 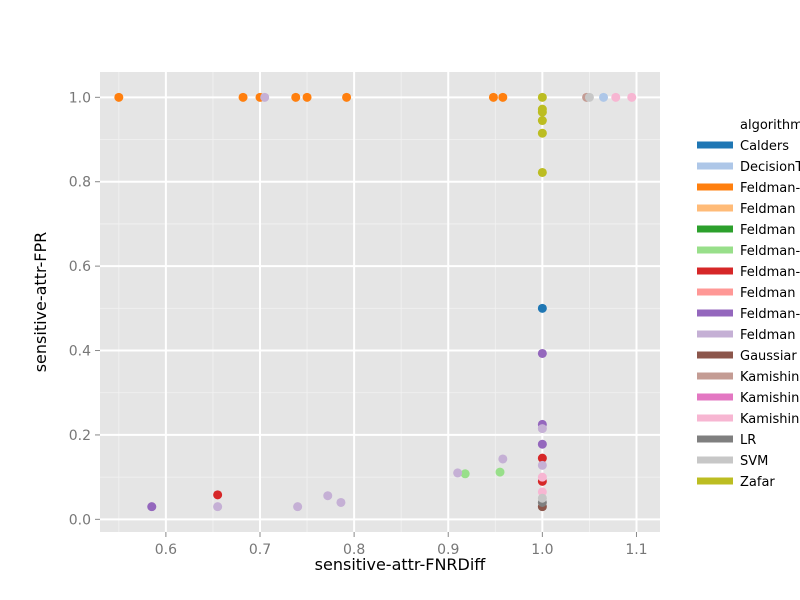 What do you see at coordinates (401, 545) in the screenshot?
I see `x-axis-ticks: 0.6 0.7 0.8 0.9 1.0 1.1` at bounding box center [401, 545].